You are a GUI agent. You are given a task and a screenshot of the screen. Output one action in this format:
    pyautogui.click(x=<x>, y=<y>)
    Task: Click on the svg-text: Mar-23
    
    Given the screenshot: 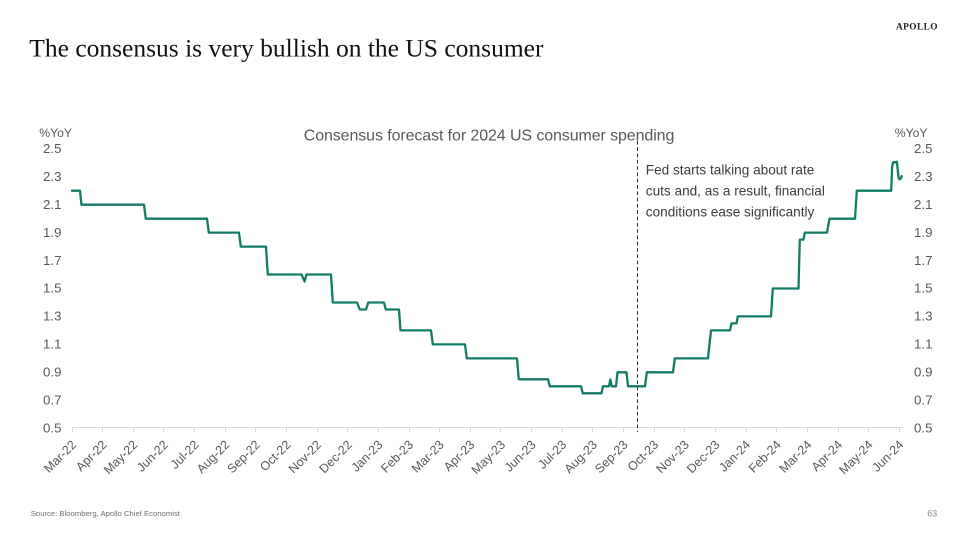 What is the action you would take?
    pyautogui.click(x=428, y=457)
    